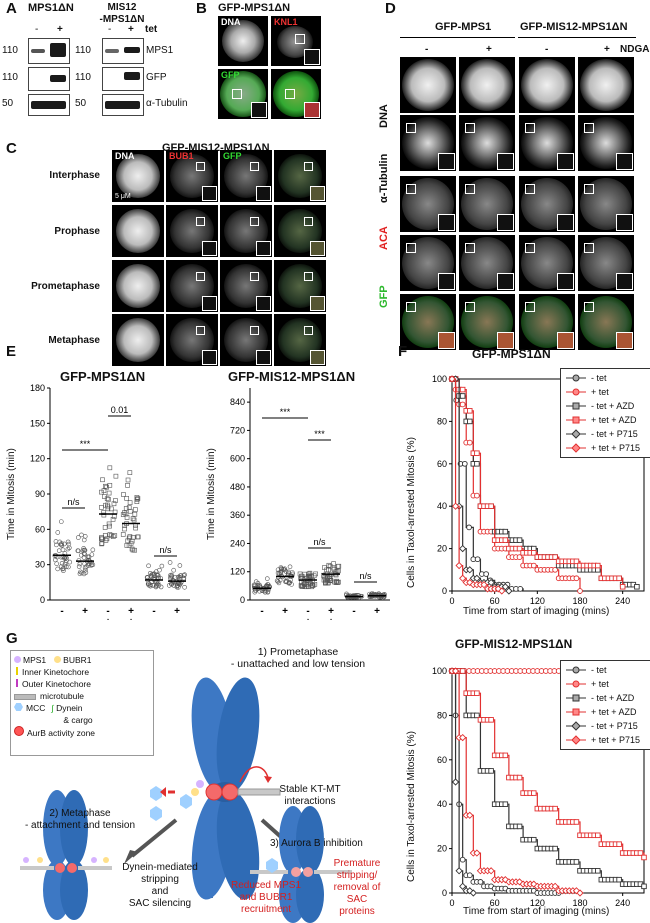 This screenshot has height=923, width=650. Describe the element at coordinates (442, 804) in the screenshot. I see `f-ytick-label-1-40: 40` at that location.